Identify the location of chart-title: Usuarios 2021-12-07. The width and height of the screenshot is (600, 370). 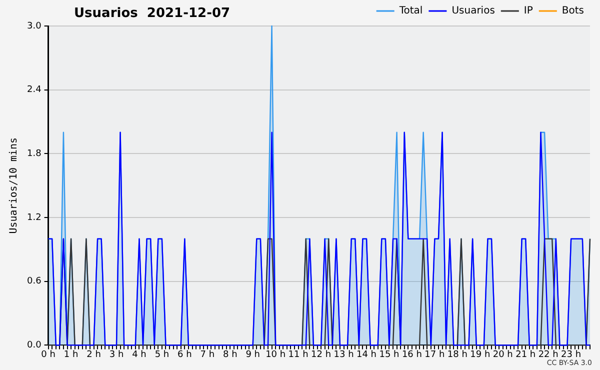
(152, 13).